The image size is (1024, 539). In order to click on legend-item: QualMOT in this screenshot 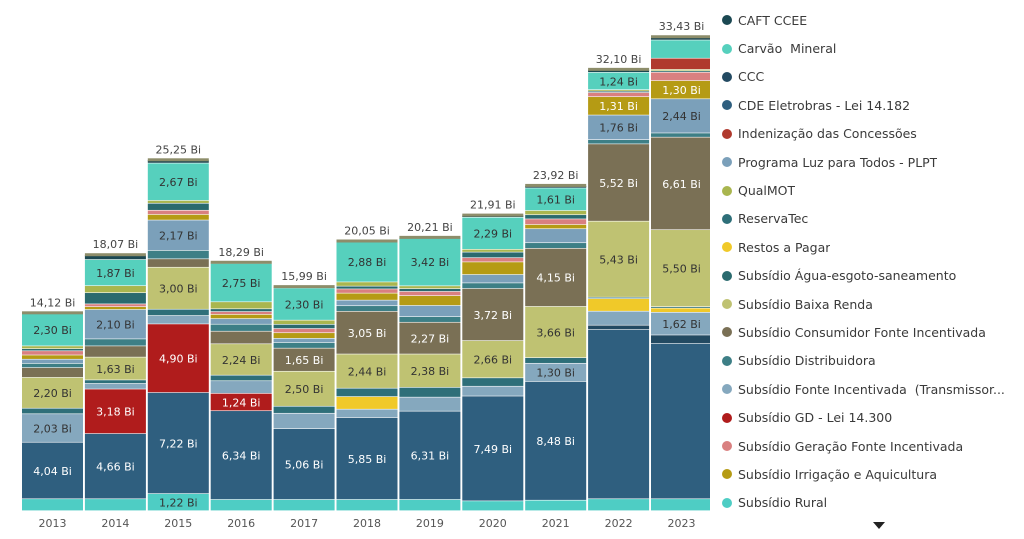, I will do `click(872, 190)`.